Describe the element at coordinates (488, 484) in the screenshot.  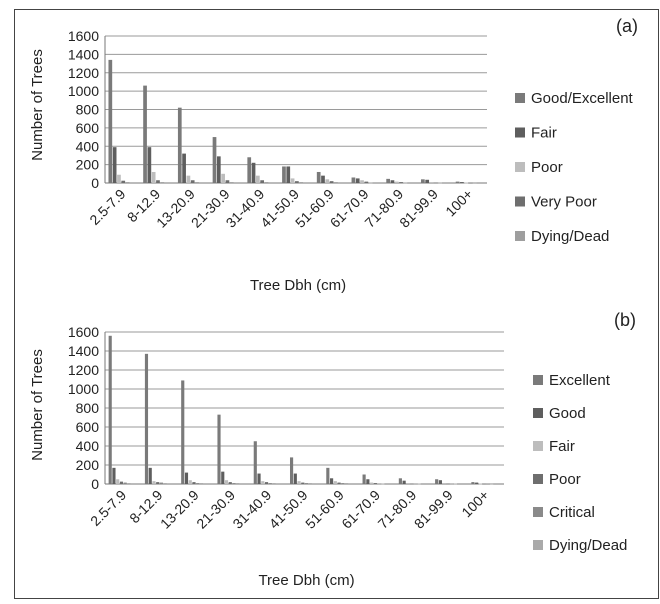
I see `bar-critical-100+` at that location.